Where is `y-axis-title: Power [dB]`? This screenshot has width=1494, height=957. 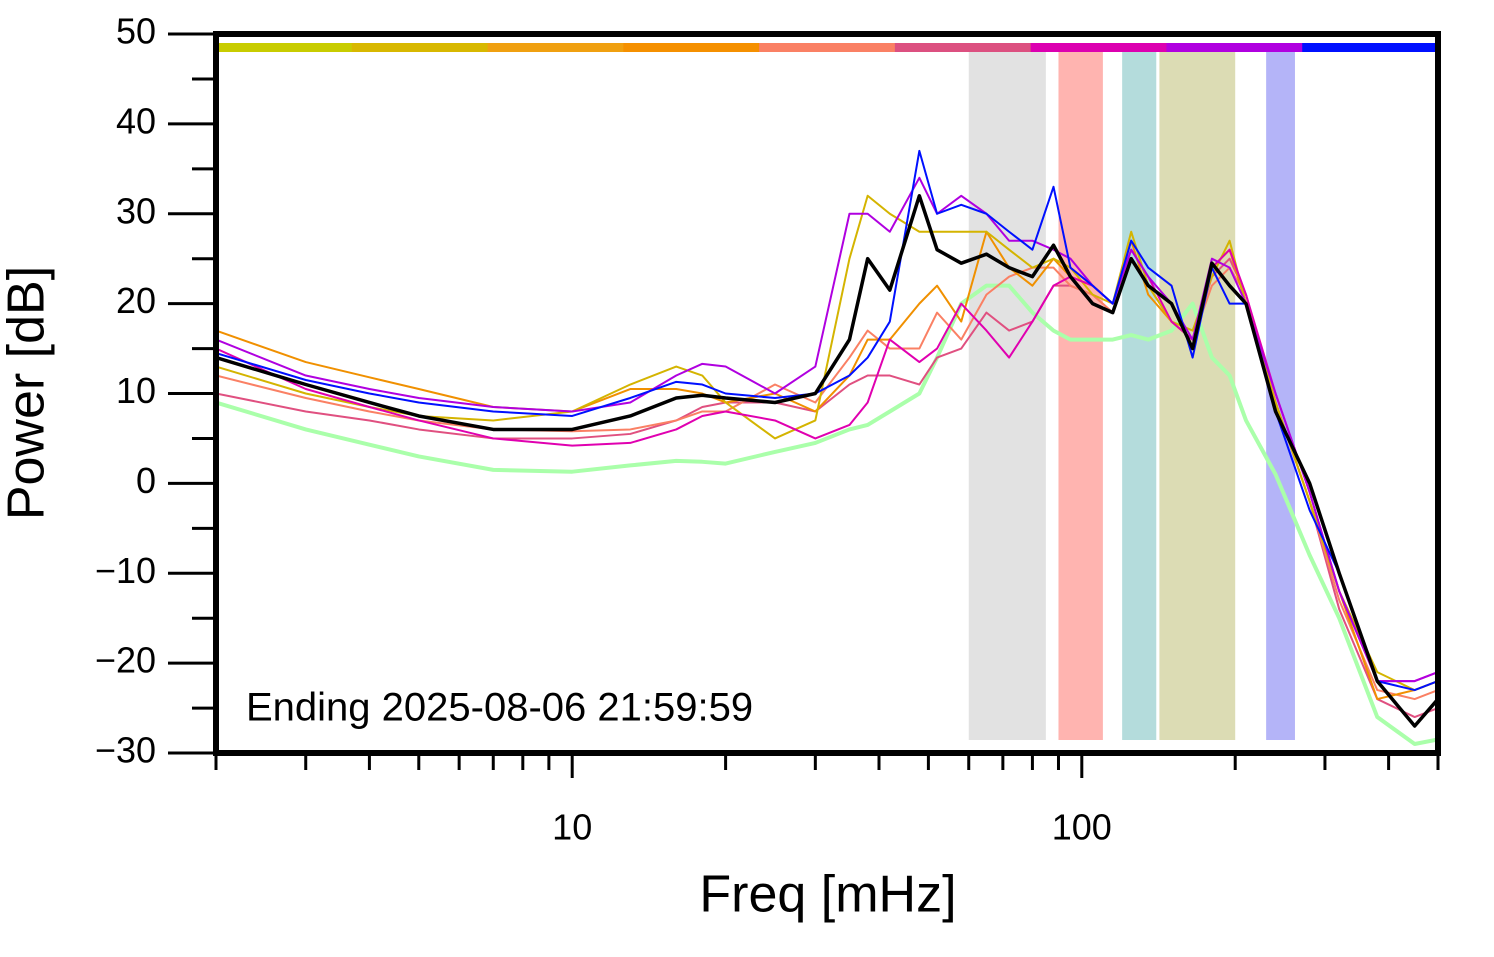
y-axis-title: Power [dB] is located at coordinates (28, 393).